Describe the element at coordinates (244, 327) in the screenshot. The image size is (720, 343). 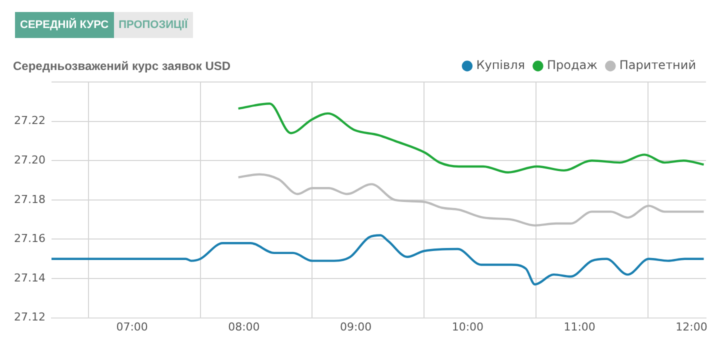
I see `x-tick-label: 08:00` at that location.